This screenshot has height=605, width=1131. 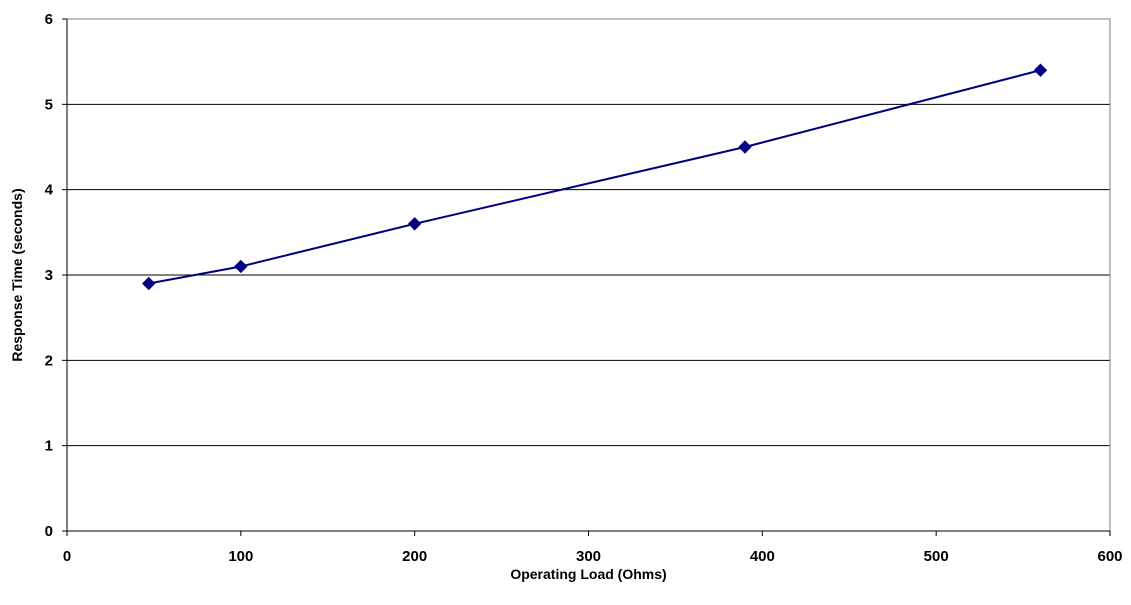 I want to click on y-tick-label: 4, so click(x=49, y=190).